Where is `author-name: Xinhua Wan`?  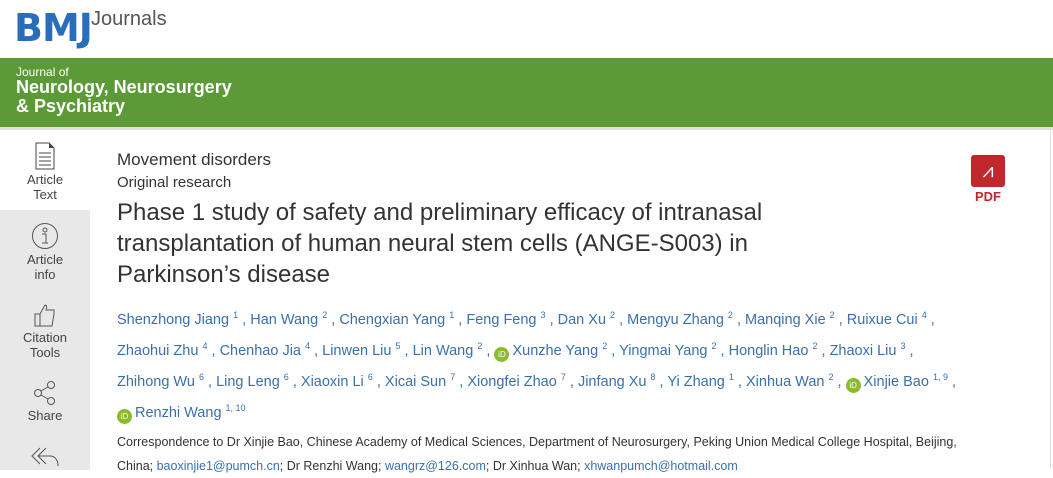
author-name: Xinhua Wan is located at coordinates (785, 382).